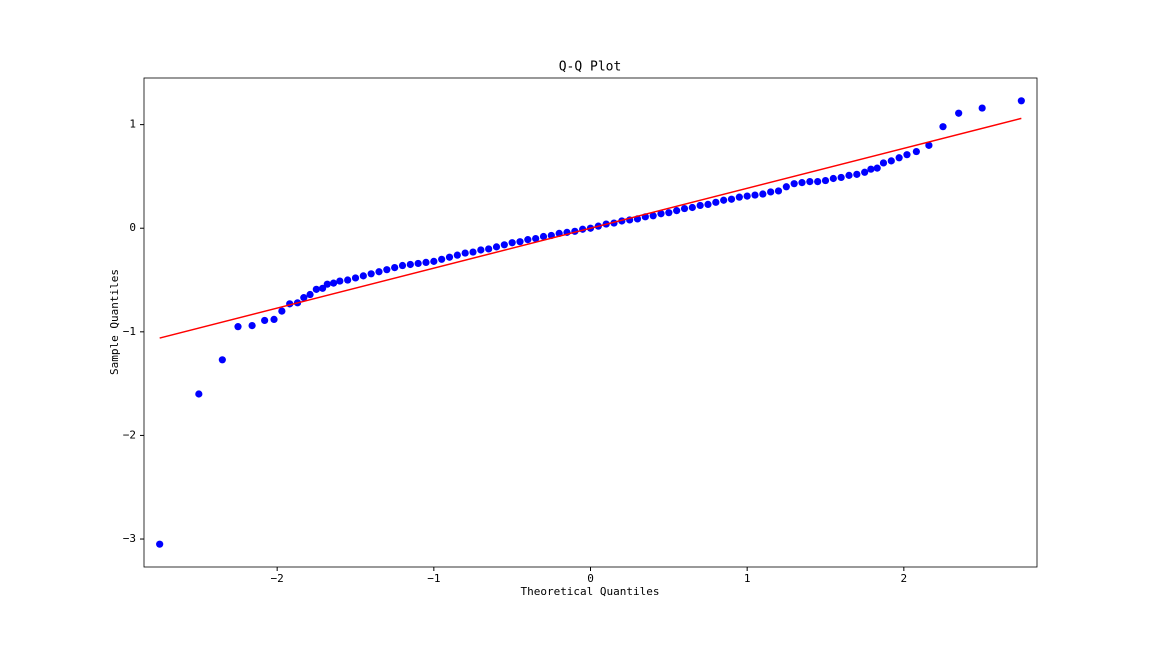 This screenshot has width=1152, height=648. What do you see at coordinates (904, 578) in the screenshot?
I see `x-tick-label: 2` at bounding box center [904, 578].